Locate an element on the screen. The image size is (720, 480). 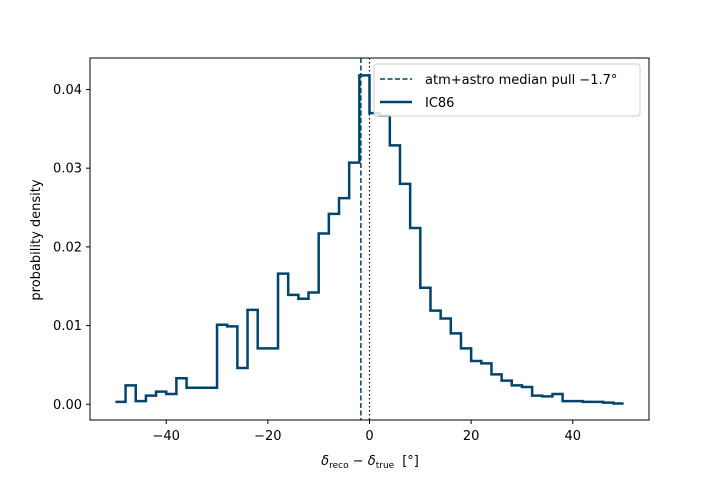
x-tick-label: 40 is located at coordinates (572, 436).